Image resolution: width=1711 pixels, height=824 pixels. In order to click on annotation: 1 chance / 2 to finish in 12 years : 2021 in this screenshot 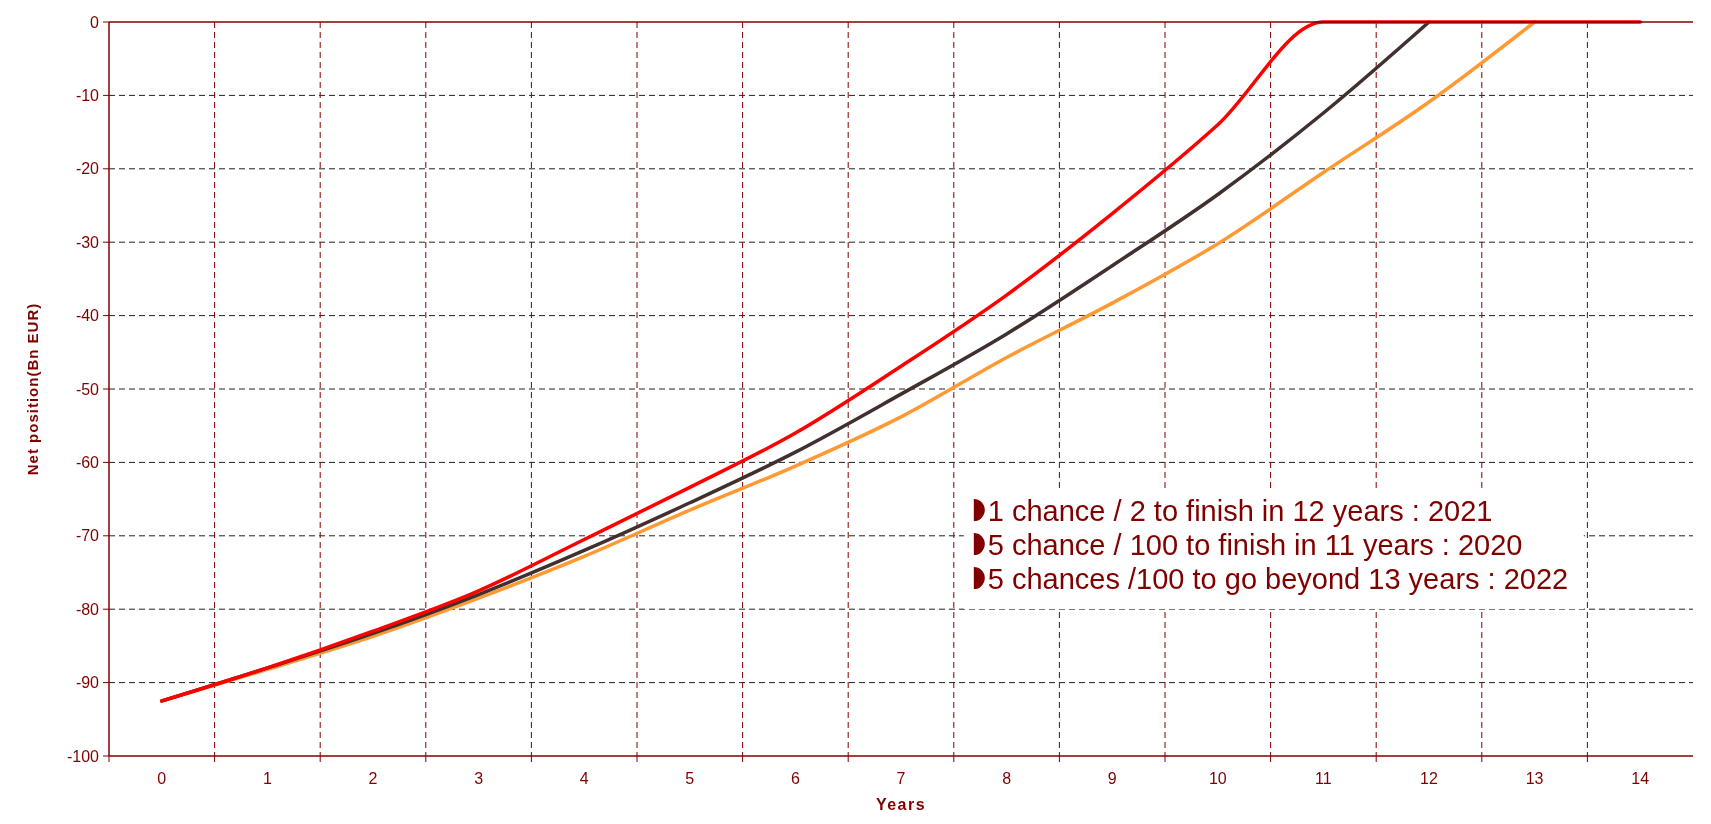, I will do `click(1240, 511)`.